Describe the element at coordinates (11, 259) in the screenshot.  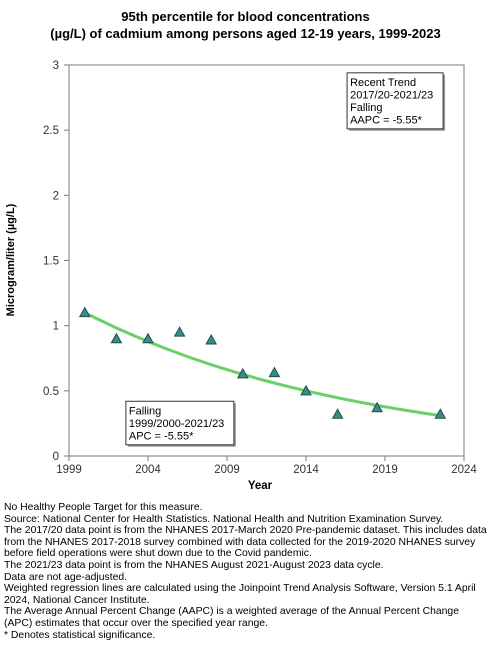
I see `y-axis-label: Microgram/liter (µg/L)` at that location.